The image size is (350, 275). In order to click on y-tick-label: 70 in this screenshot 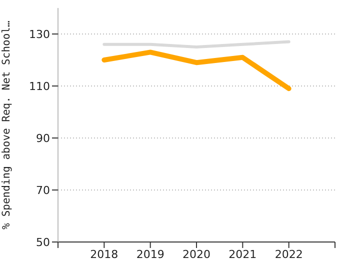, I will do `click(43, 190)`.